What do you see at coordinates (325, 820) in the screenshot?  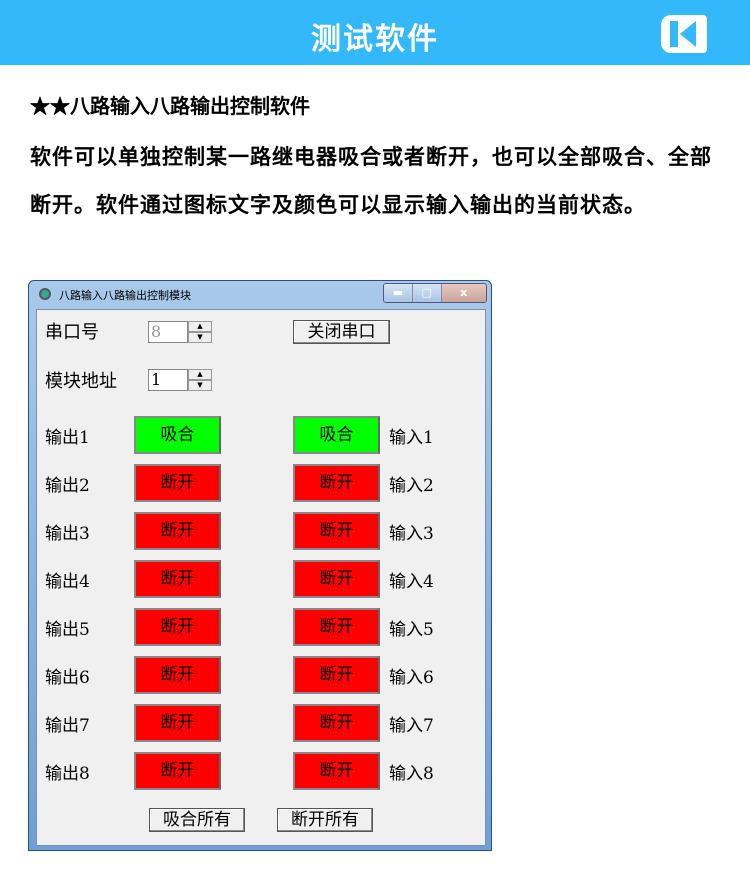 I see `all-off-button: 断开所有` at bounding box center [325, 820].